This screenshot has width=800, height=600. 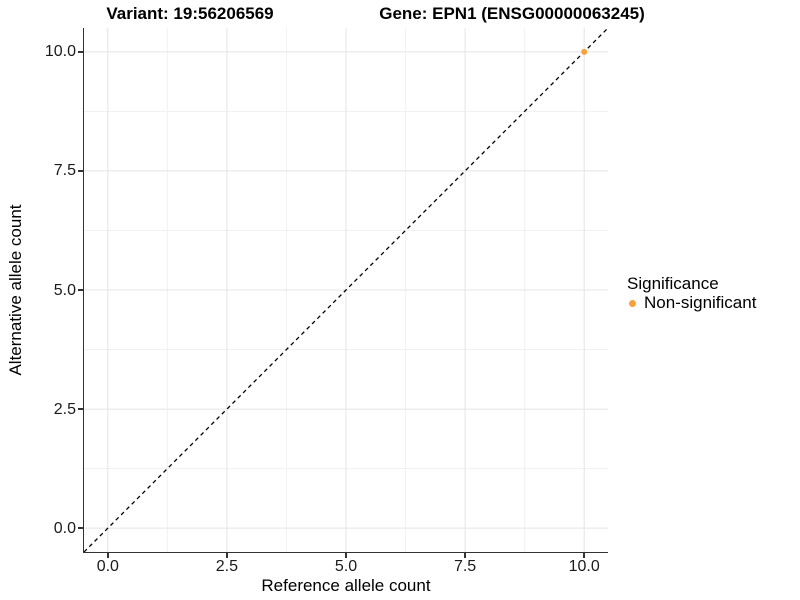 I want to click on x-tick-label: 7.5, so click(x=465, y=566).